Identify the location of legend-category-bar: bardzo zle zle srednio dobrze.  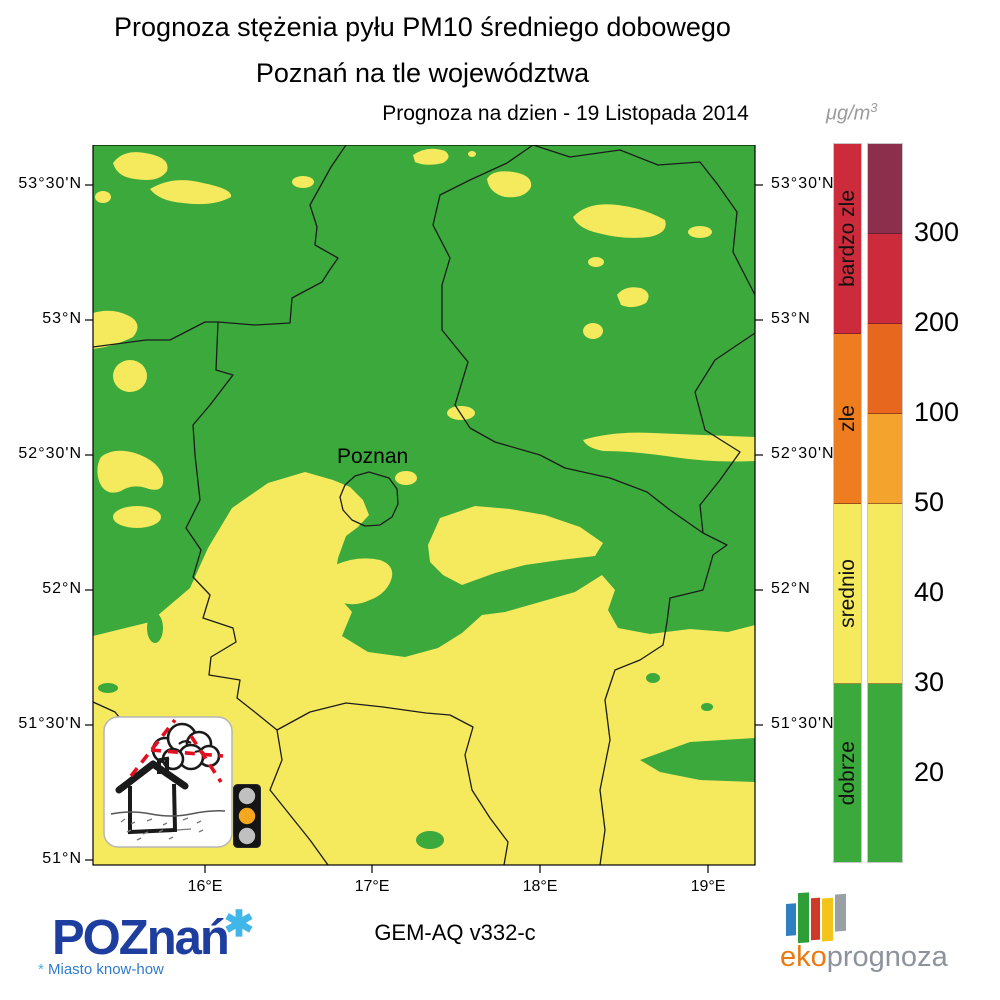
(847, 503).